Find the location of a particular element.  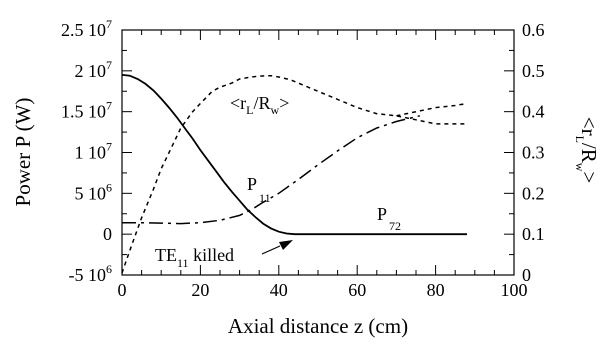

y-right-tick-label: 0.1 is located at coordinates (533, 234).